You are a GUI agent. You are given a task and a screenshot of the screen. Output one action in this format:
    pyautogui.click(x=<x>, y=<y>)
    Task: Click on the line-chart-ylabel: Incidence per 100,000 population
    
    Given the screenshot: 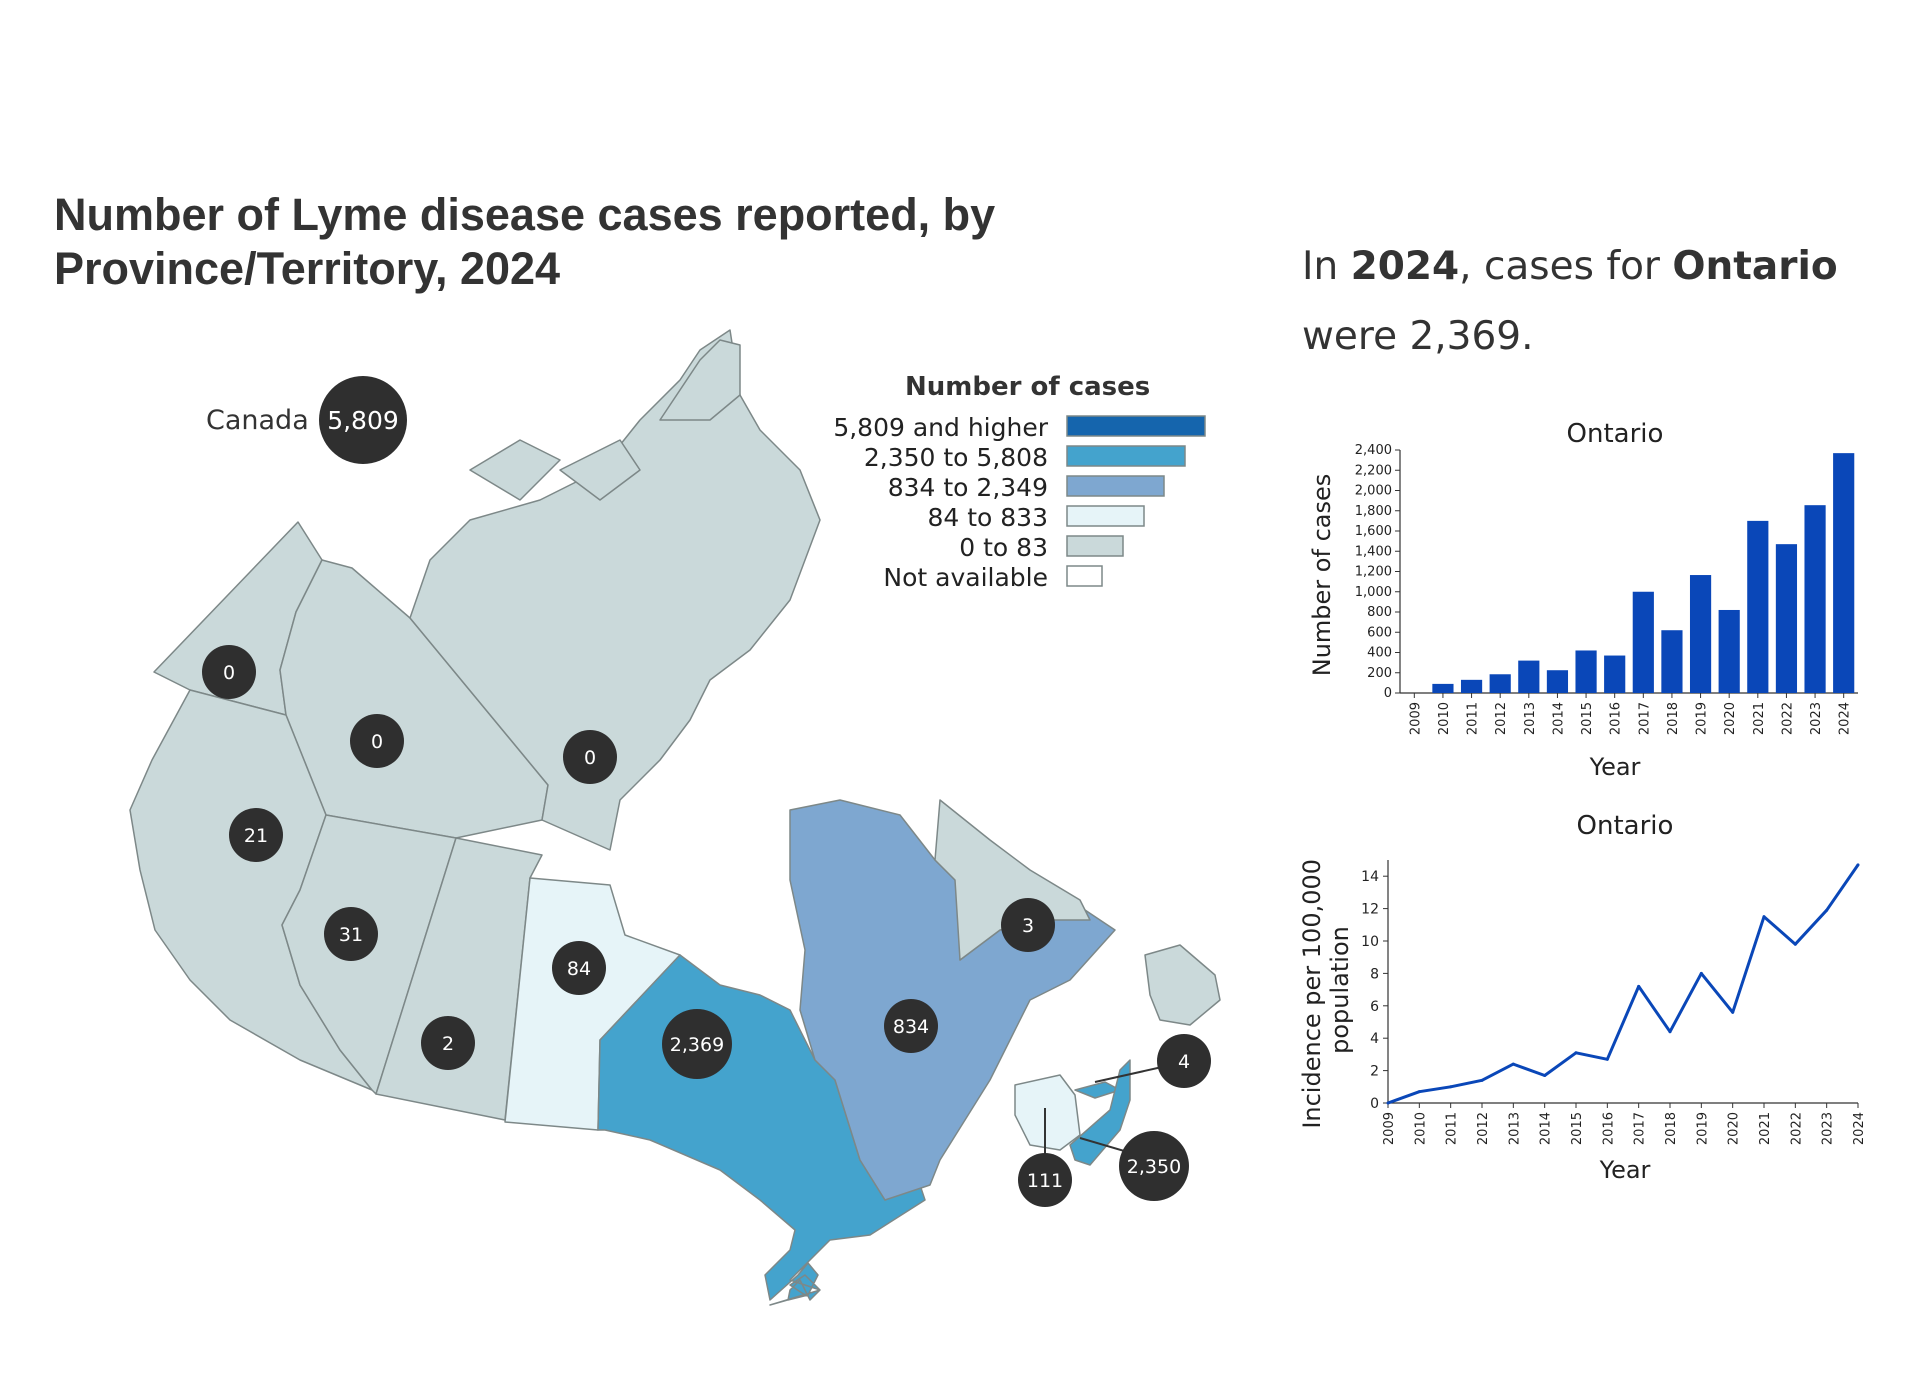 What is the action you would take?
    pyautogui.click(x=1326, y=989)
    